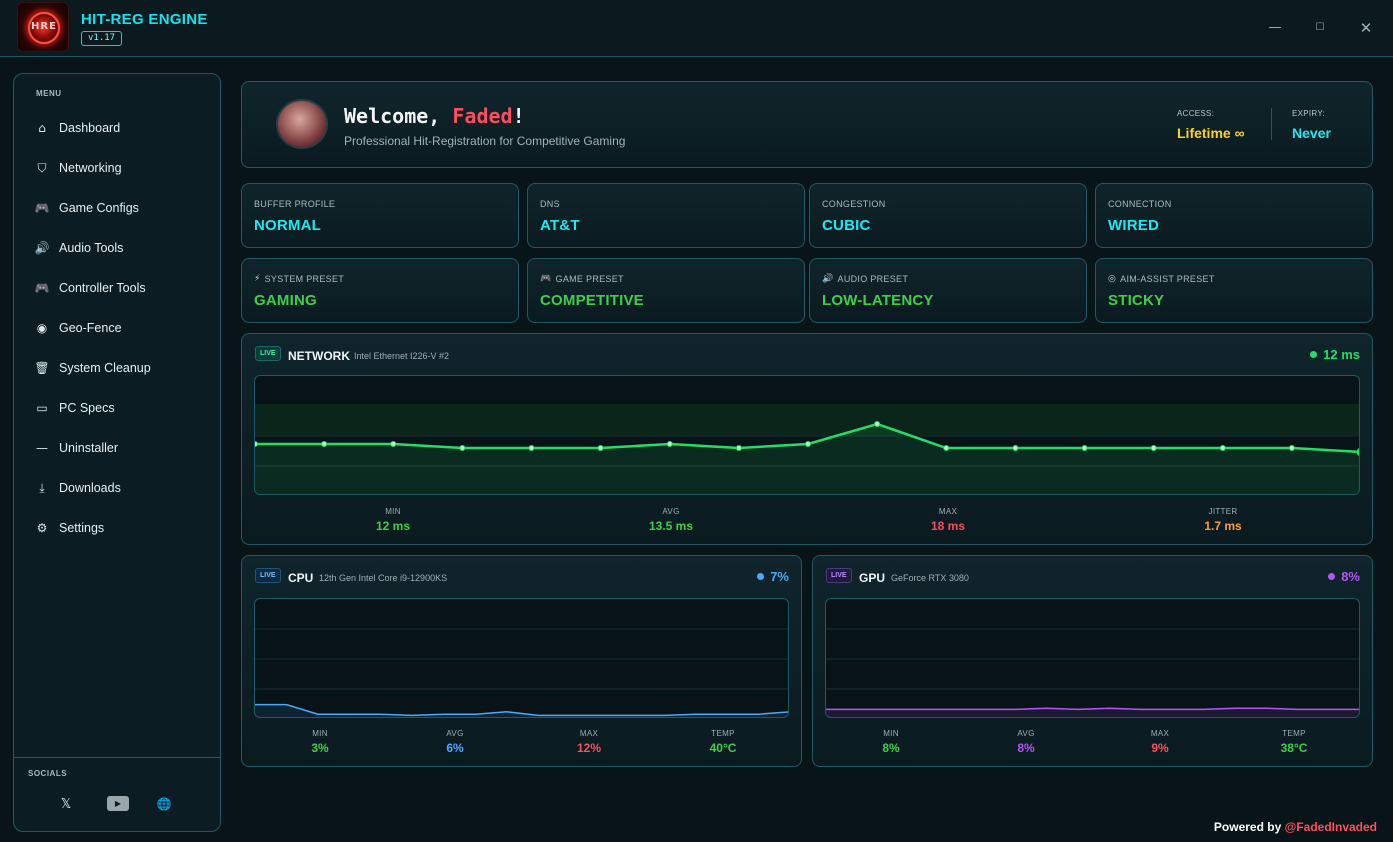  What do you see at coordinates (42, 128) in the screenshot?
I see `home-icon: ⌂` at bounding box center [42, 128].